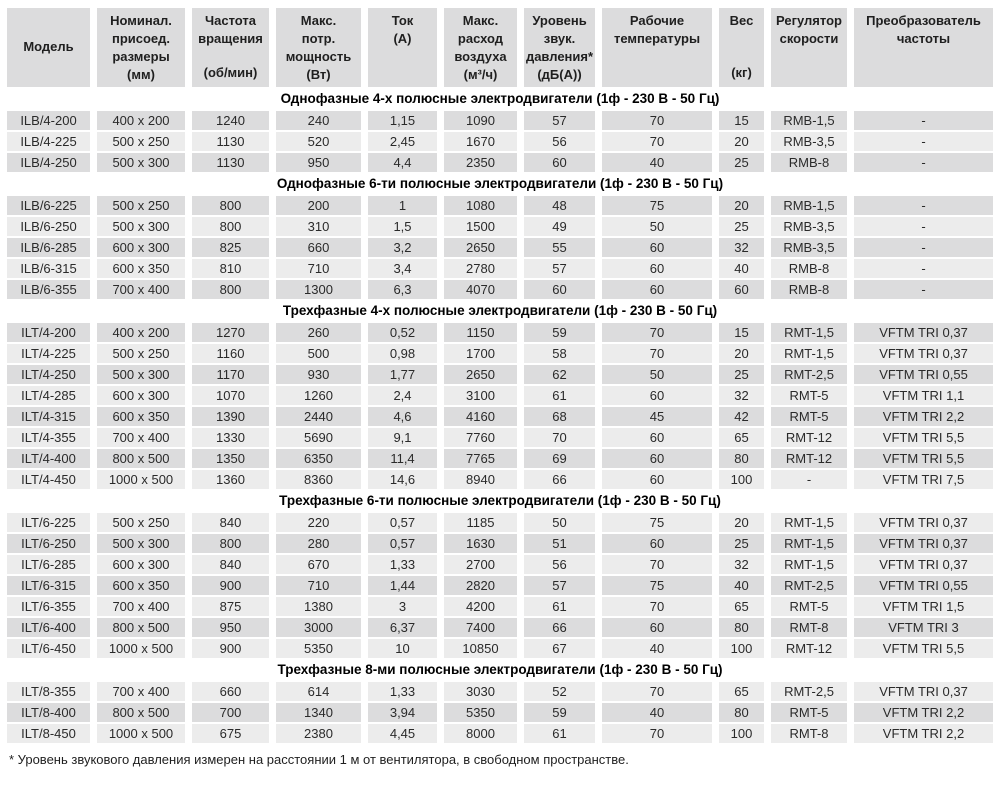  What do you see at coordinates (923, 395) in the screenshot?
I see `cell-converter: VFTM TRI 1,1` at bounding box center [923, 395].